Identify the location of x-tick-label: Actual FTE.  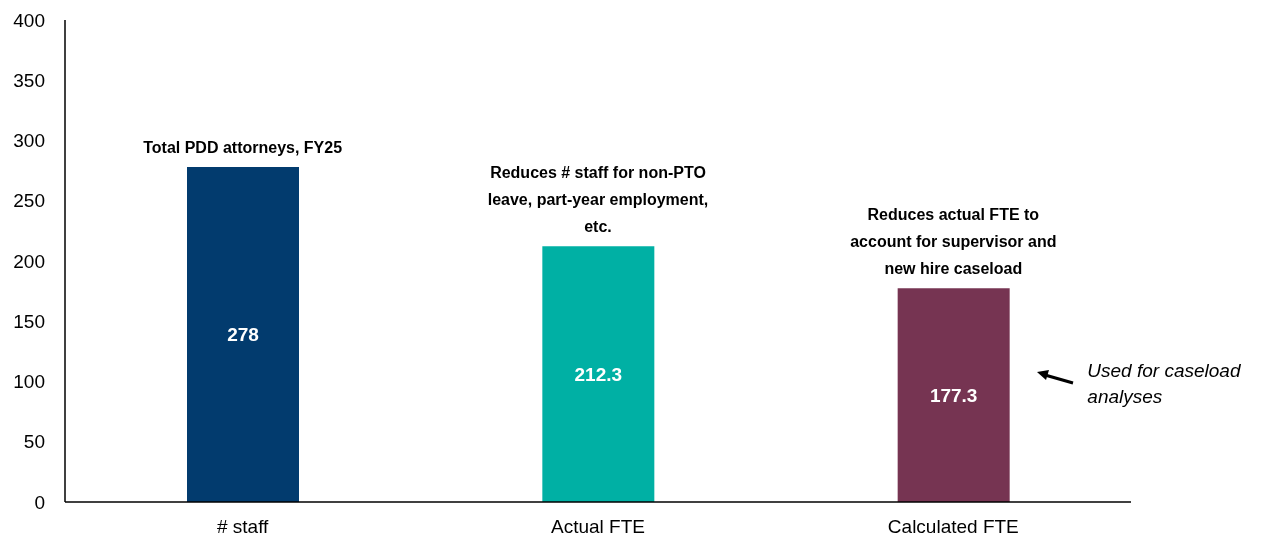
(598, 527).